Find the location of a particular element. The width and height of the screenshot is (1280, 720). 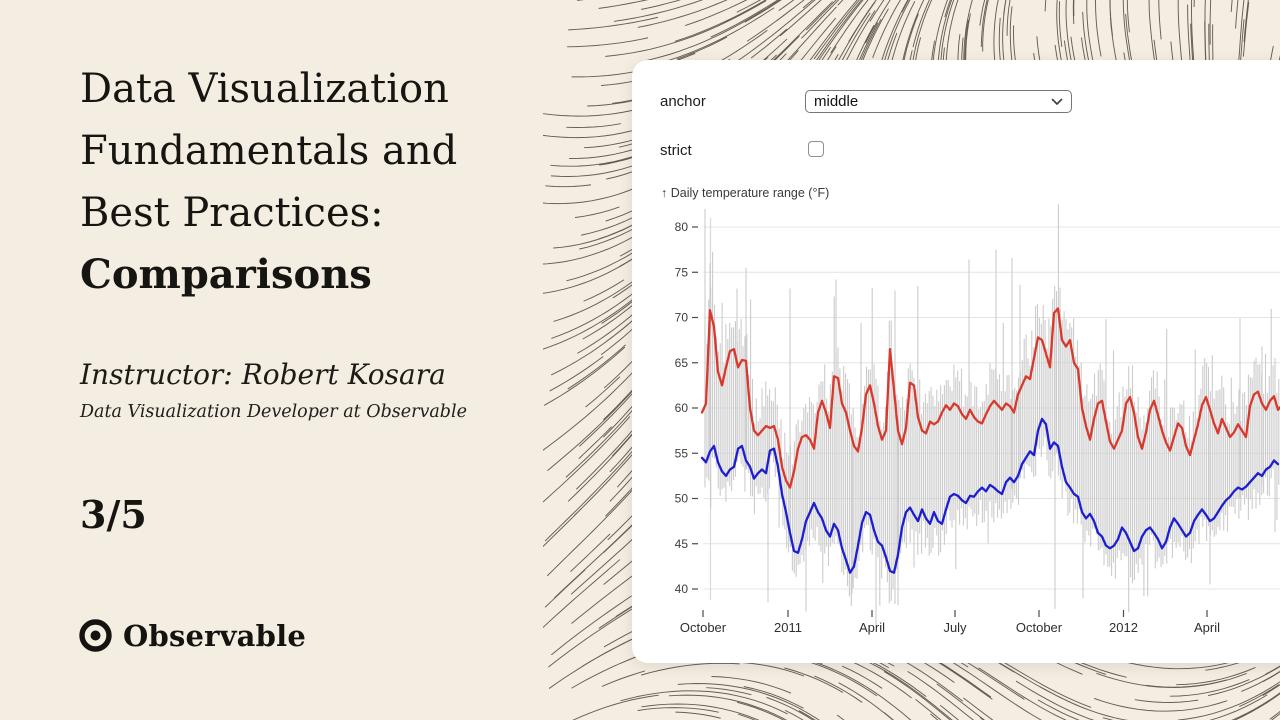

svg-text: July is located at coordinates (955, 627).